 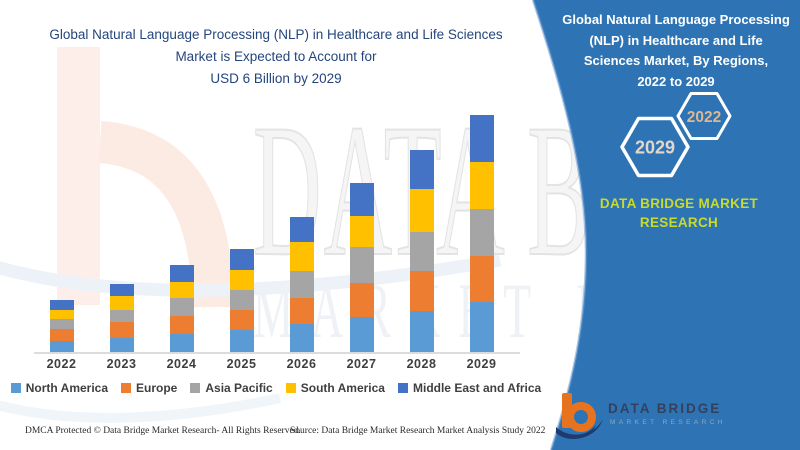 I want to click on data-bridge-logo: DATA BRIDGE MARKET RESEARCH, so click(x=672, y=417).